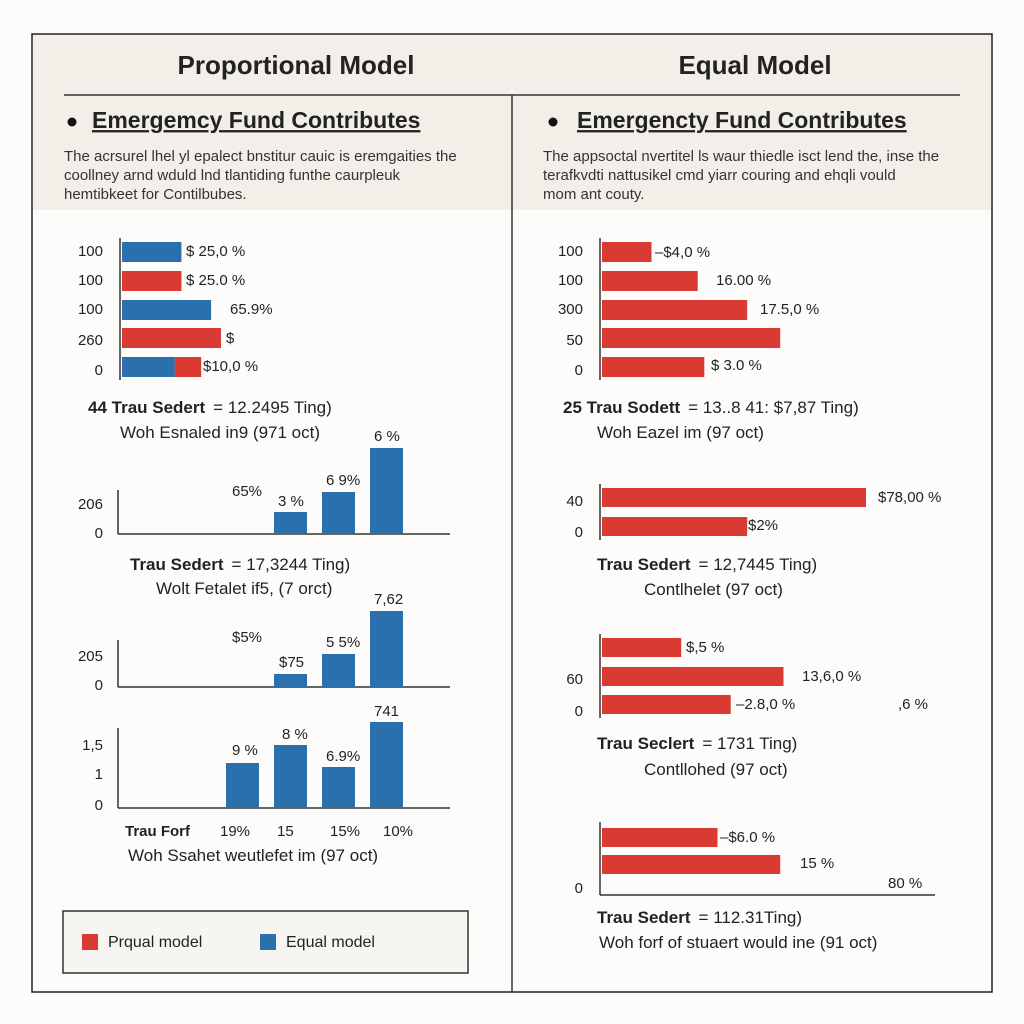 Image resolution: width=1024 pixels, height=1024 pixels. Describe the element at coordinates (817, 863) in the screenshot. I see `bar-annotation: 15 %` at that location.